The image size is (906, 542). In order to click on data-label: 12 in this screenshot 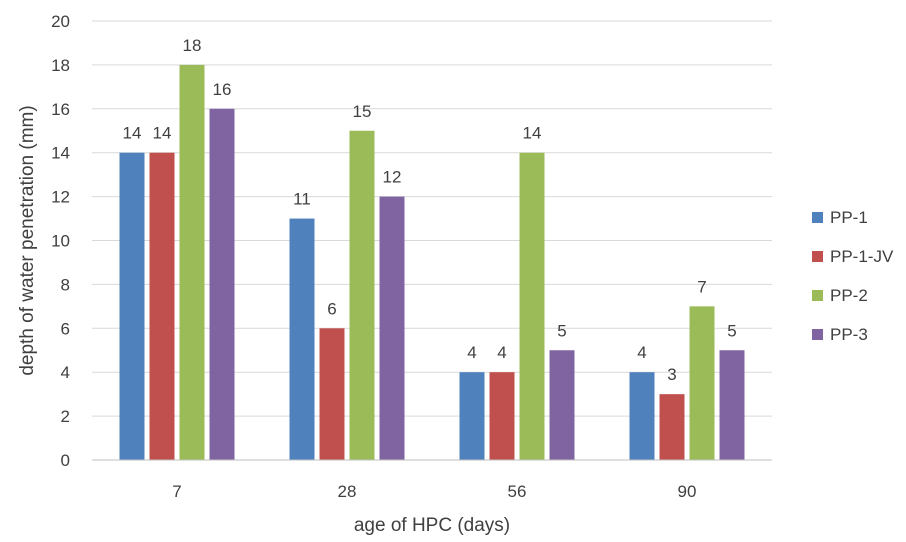, I will do `click(392, 177)`.